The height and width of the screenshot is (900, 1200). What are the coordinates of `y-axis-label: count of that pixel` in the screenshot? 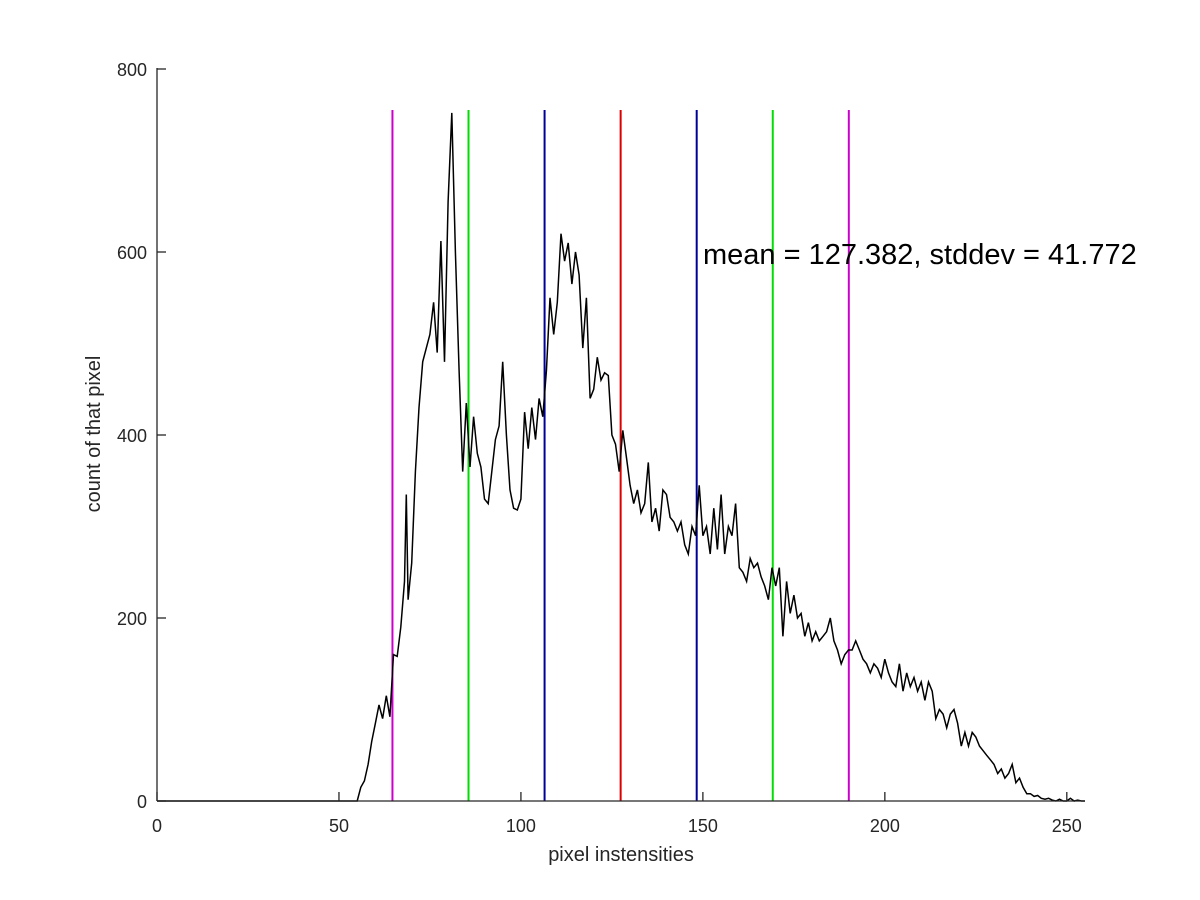 It's located at (94, 434).